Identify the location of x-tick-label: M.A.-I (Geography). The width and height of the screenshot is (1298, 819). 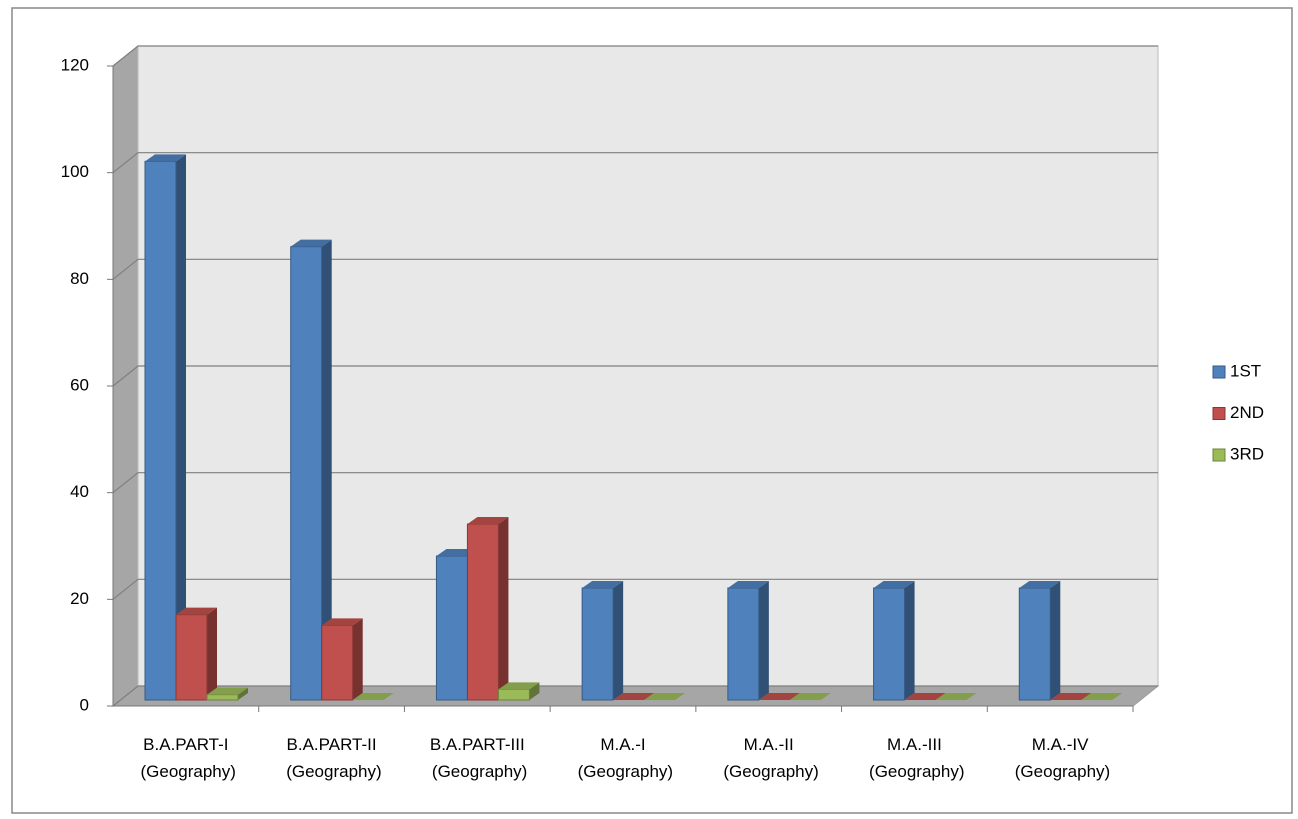
(623, 758).